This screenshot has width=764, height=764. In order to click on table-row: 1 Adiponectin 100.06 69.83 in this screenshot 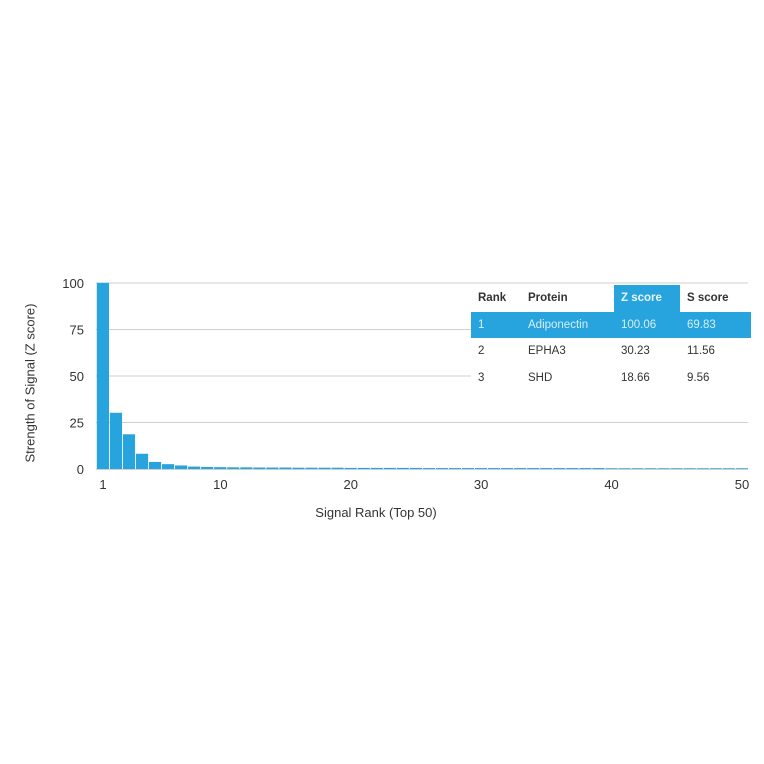, I will do `click(611, 324)`.